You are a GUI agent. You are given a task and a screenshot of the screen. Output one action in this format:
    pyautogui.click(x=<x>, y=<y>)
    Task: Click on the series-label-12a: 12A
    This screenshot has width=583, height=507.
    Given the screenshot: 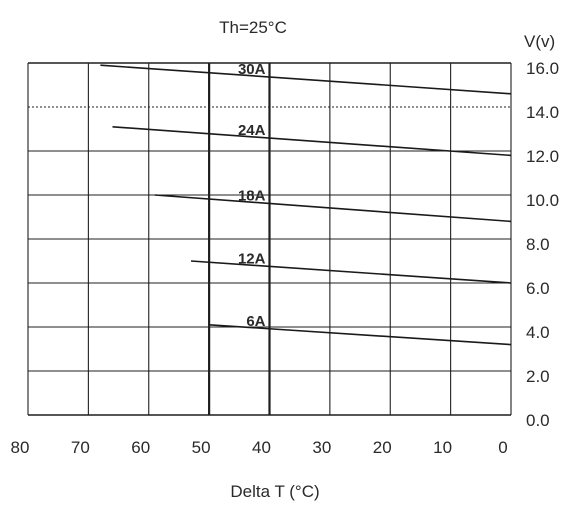 What is the action you would take?
    pyautogui.click(x=252, y=258)
    